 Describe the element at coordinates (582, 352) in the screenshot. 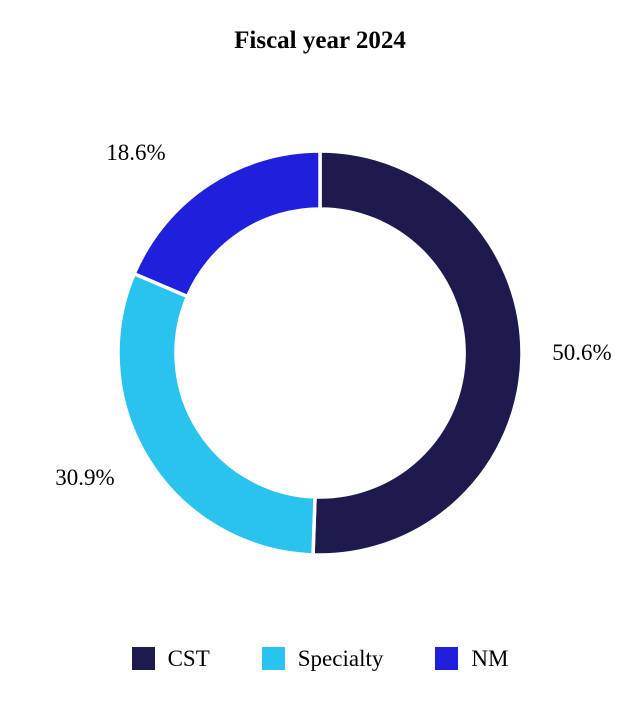

I see `data-label-cst: 50.6%` at that location.